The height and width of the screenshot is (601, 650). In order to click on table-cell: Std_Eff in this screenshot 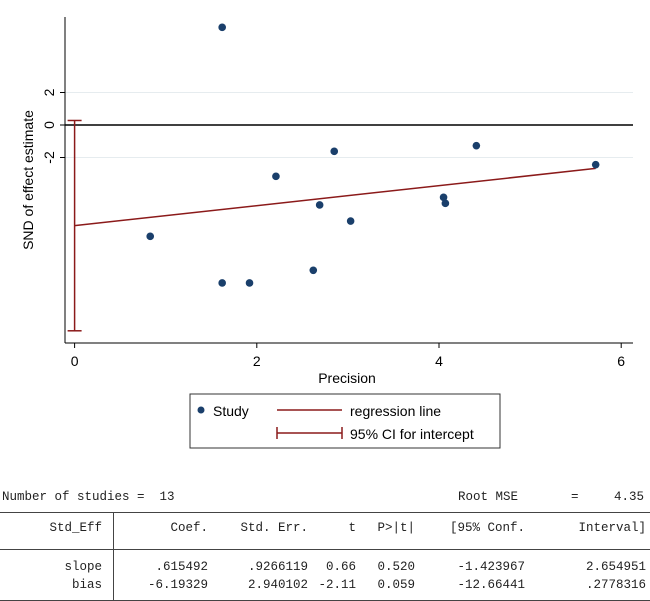, I will do `click(75, 528)`.